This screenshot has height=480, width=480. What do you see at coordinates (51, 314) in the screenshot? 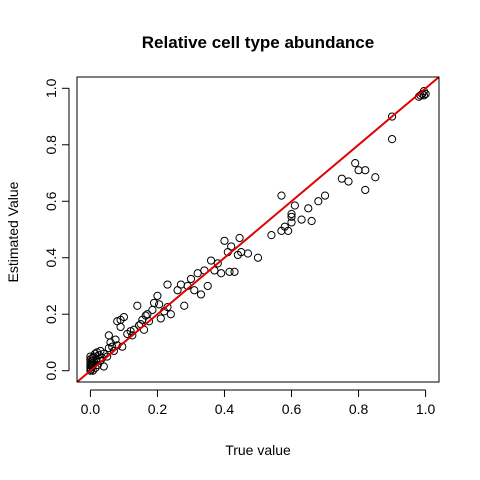
I see `y-tick-label-1: 0.2` at bounding box center [51, 314].